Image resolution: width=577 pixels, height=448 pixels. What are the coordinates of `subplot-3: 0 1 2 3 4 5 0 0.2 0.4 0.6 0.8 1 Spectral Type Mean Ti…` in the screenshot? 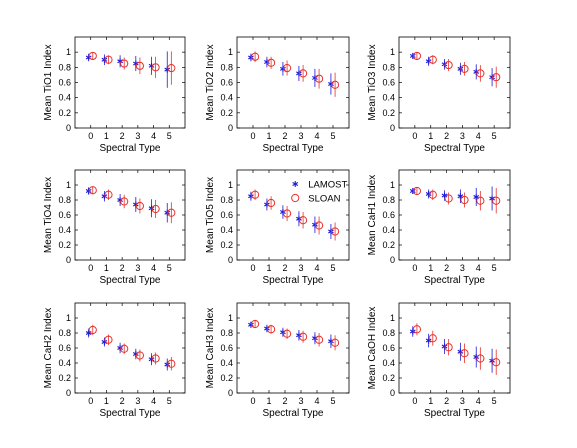 It's located at (439, 95).